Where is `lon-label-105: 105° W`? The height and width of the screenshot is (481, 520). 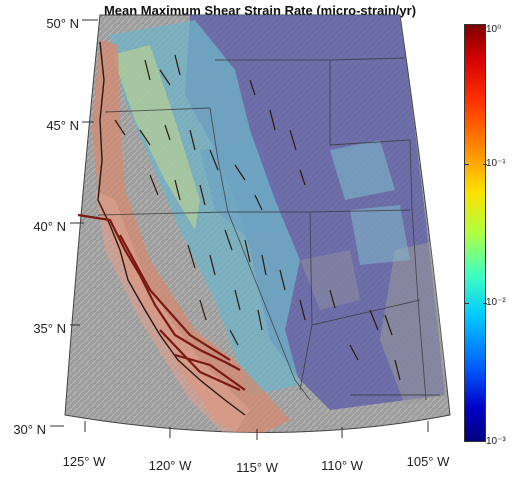
lon-label-105: 105° W is located at coordinates (428, 461).